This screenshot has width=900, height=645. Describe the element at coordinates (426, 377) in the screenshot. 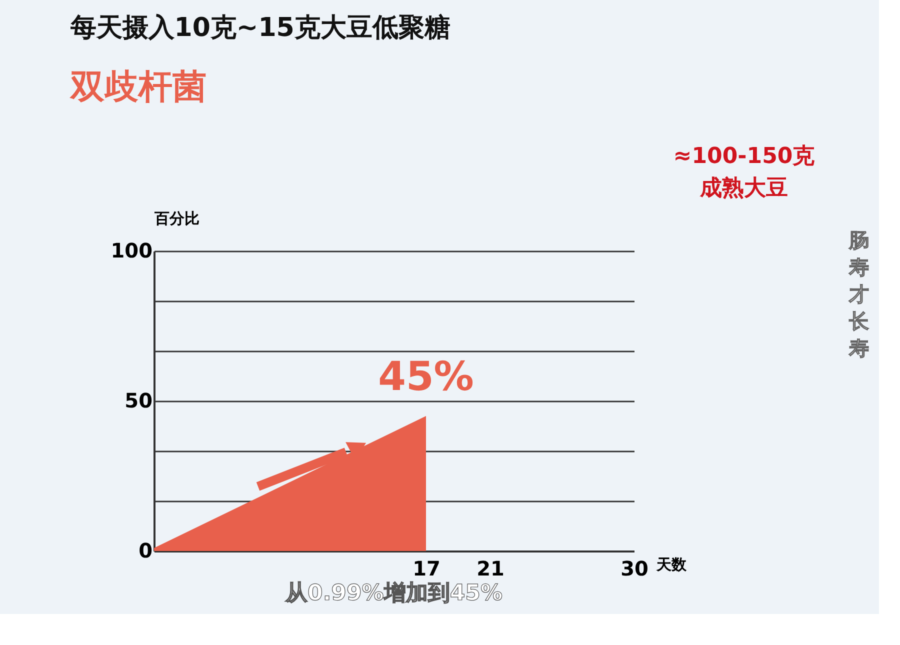

I see `annotation: 45%` at that location.